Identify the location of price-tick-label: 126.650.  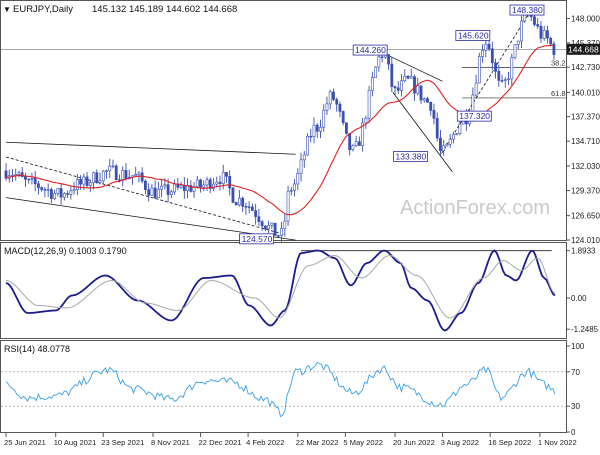
(585, 216).